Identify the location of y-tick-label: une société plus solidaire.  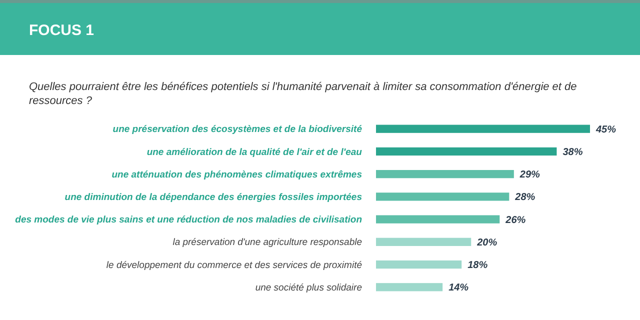
(308, 288).